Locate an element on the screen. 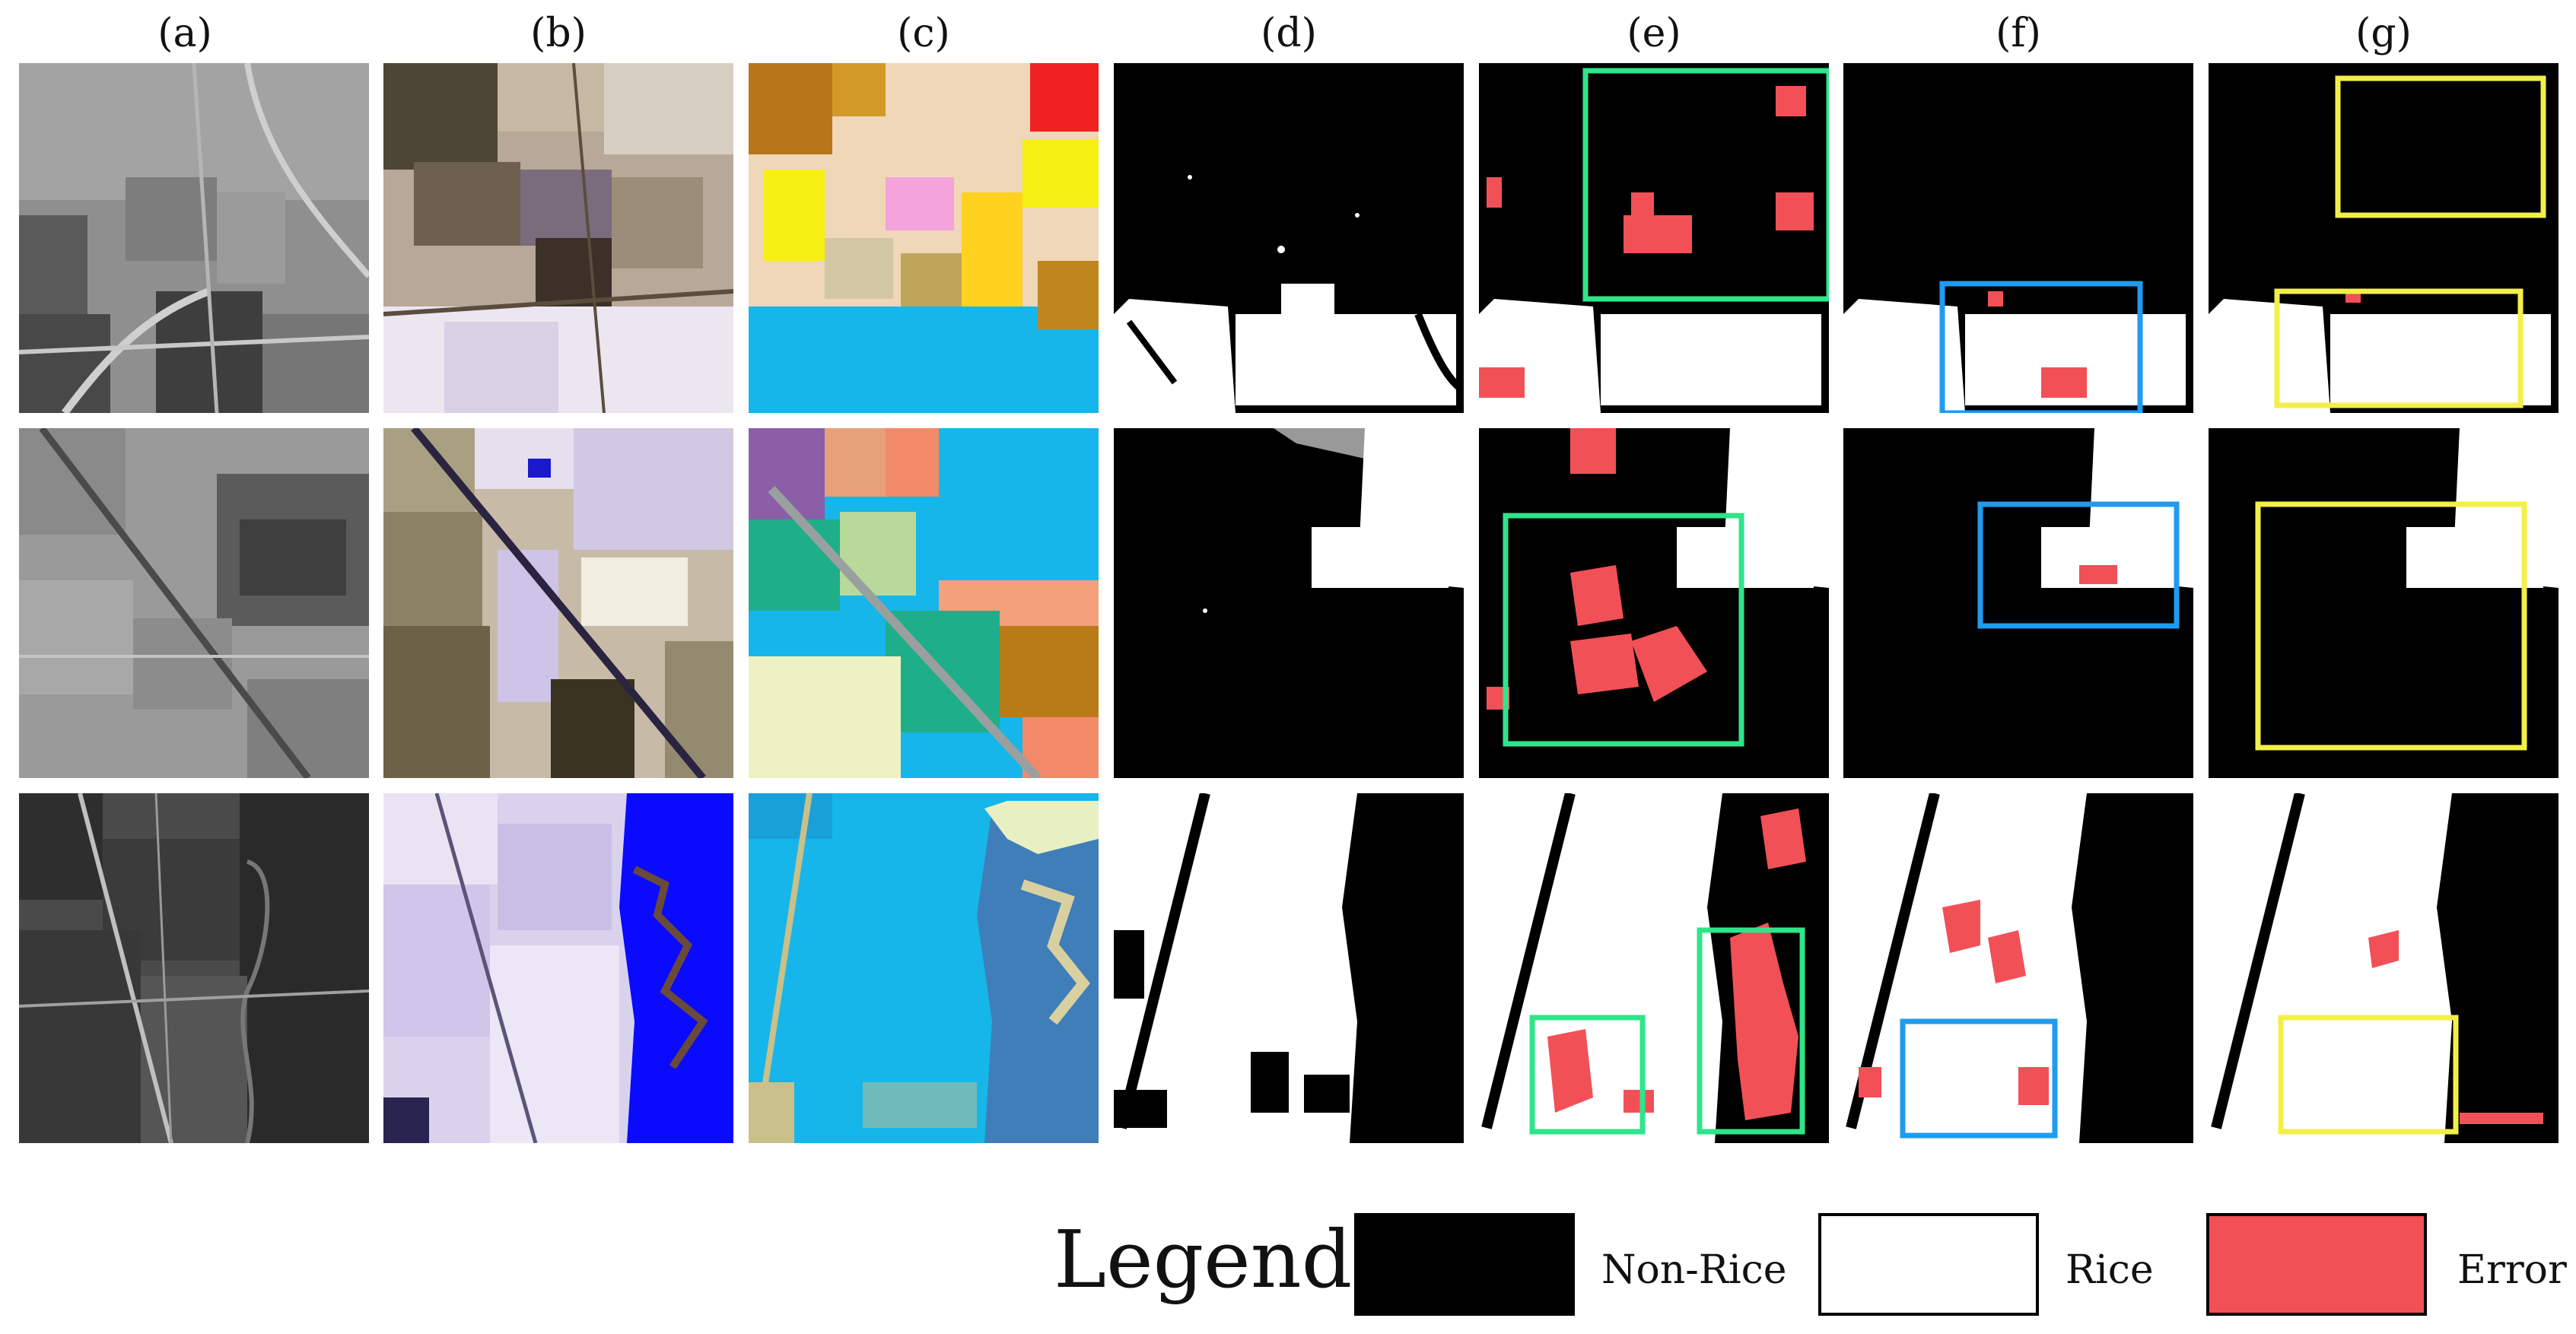 This screenshot has height=1334, width=2576. row2-col-d-rice-map is located at coordinates (1289, 603).